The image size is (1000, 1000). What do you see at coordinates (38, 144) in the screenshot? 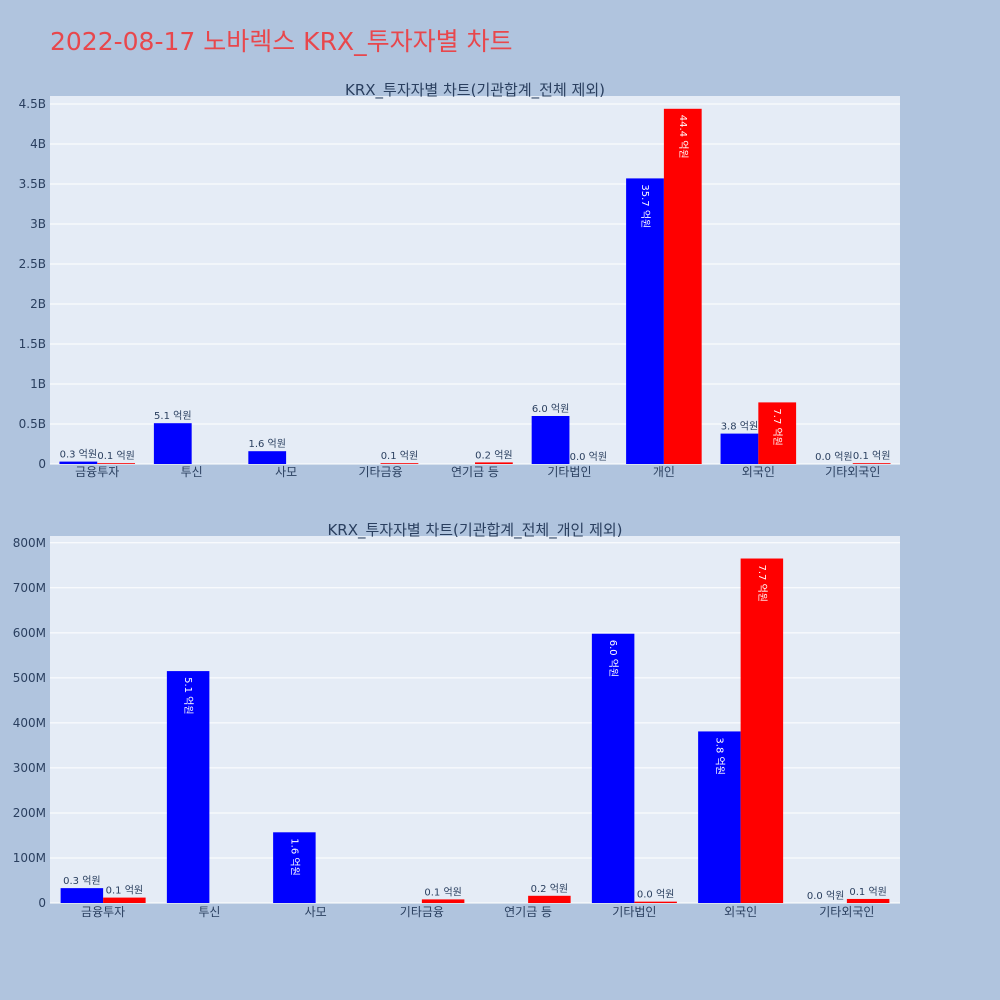
I see `y-tick-label: 4B` at bounding box center [38, 144].